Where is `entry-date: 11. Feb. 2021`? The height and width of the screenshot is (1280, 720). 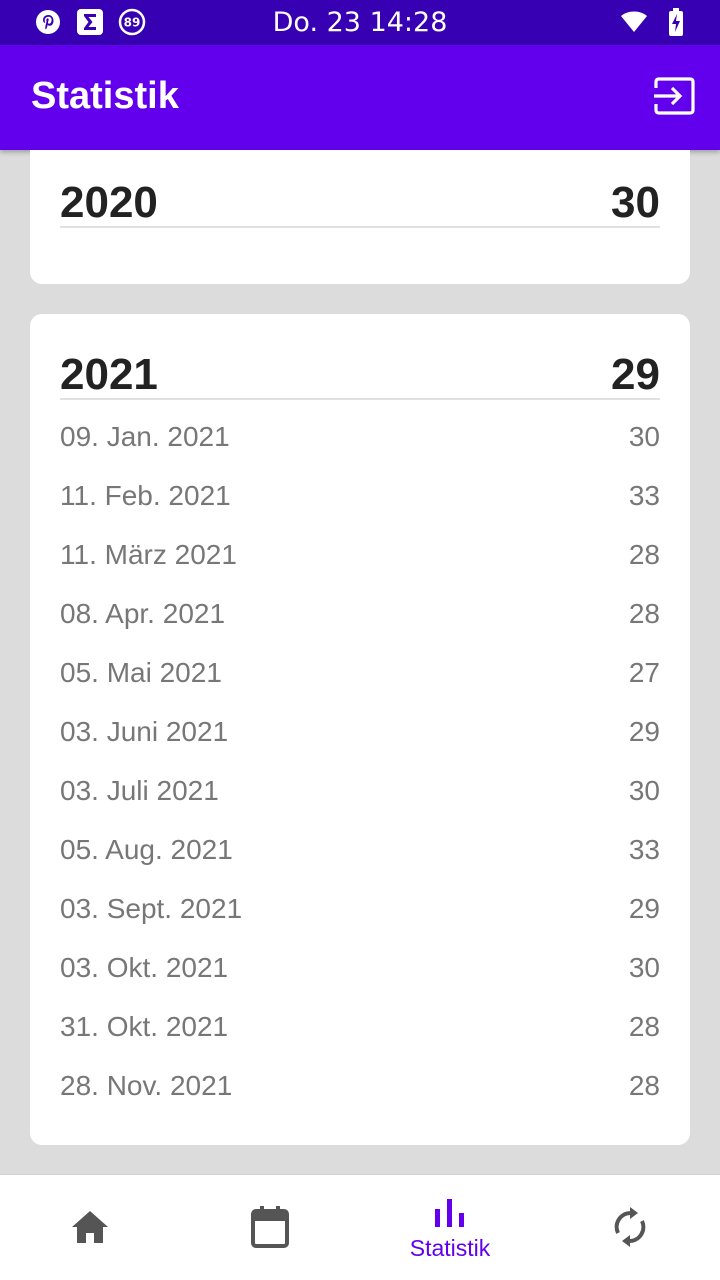
entry-date: 11. Feb. 2021 is located at coordinates (145, 495).